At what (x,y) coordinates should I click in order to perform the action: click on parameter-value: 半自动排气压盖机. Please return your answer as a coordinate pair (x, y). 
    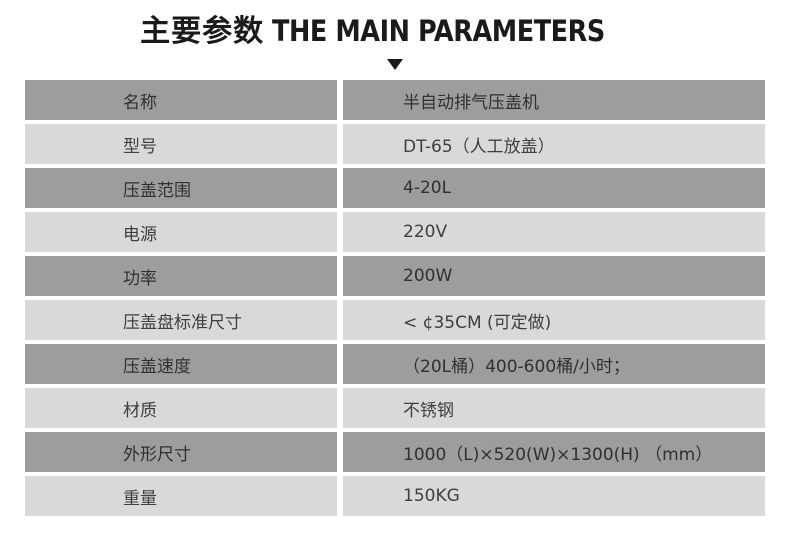
    Looking at the image, I should click on (554, 100).